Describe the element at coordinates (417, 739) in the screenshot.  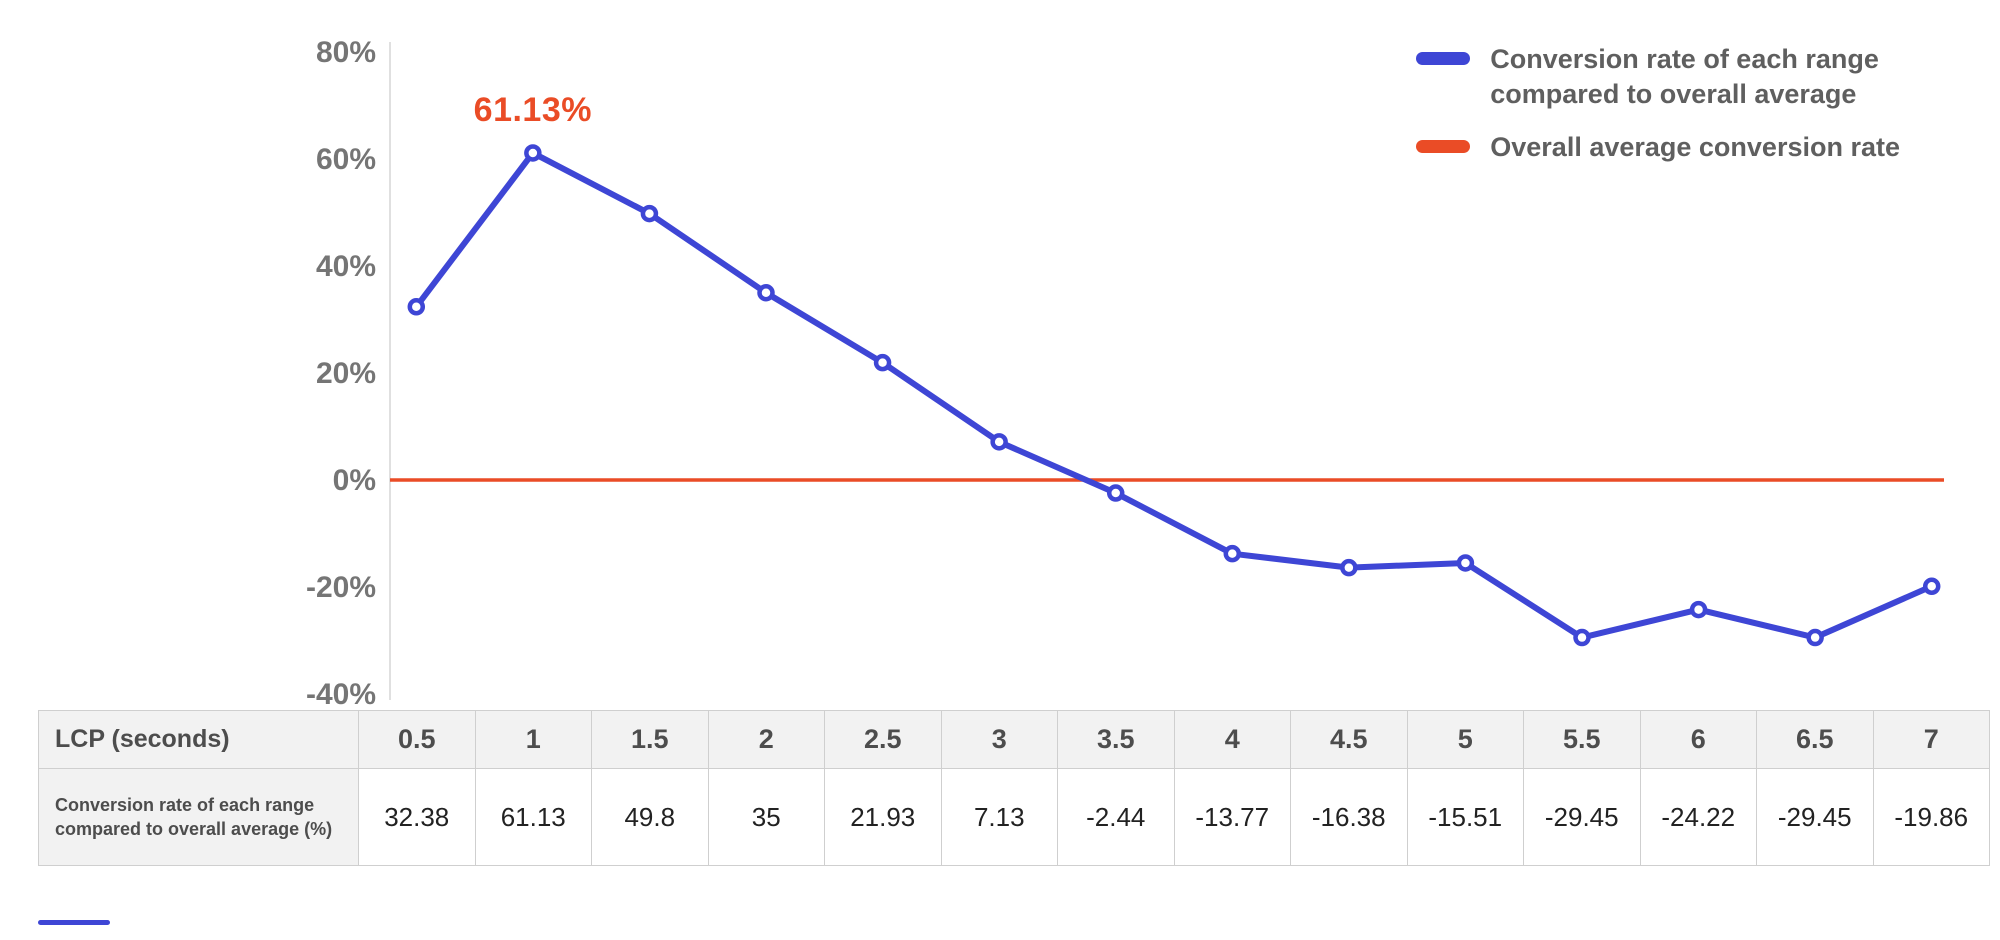
I see `lcp-col-header: 0.5` at that location.